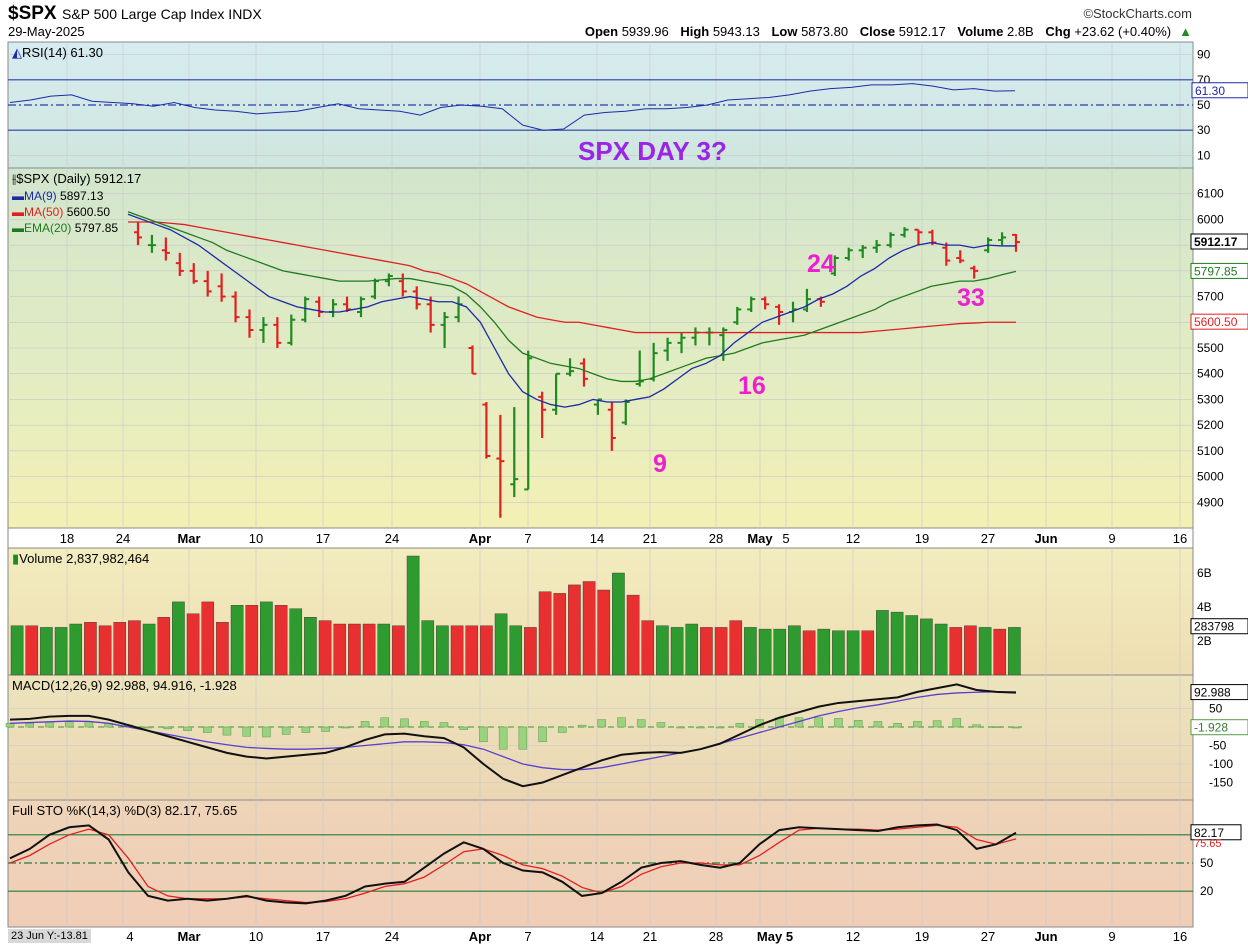 This screenshot has width=1248, height=945. Describe the element at coordinates (1137, 13) in the screenshot. I see `brand-label: ©StockCharts.com` at that location.